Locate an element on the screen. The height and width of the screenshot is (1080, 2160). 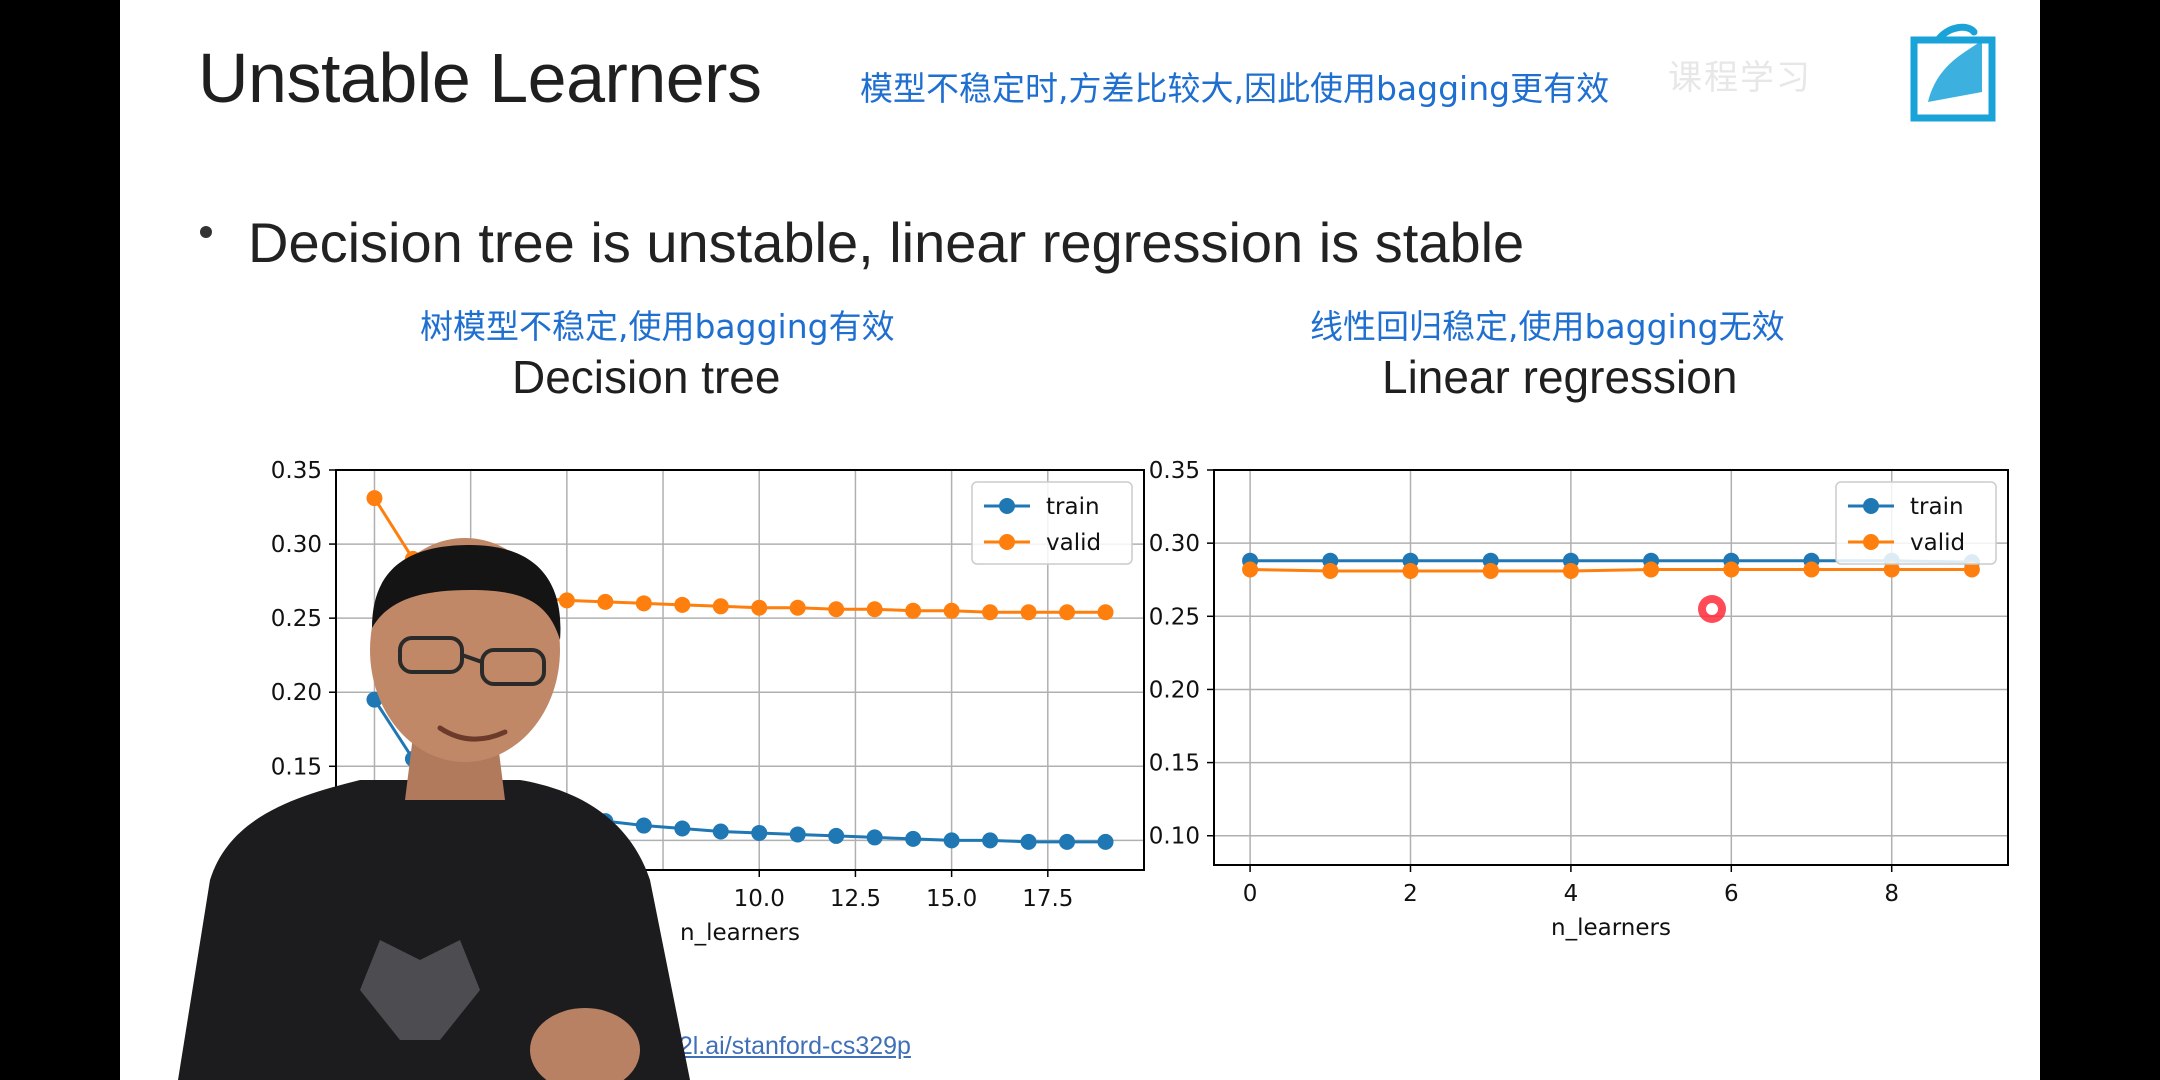
annotation-right: 线性回归稳定,使用bagging无效 is located at coordinates (1547, 326).